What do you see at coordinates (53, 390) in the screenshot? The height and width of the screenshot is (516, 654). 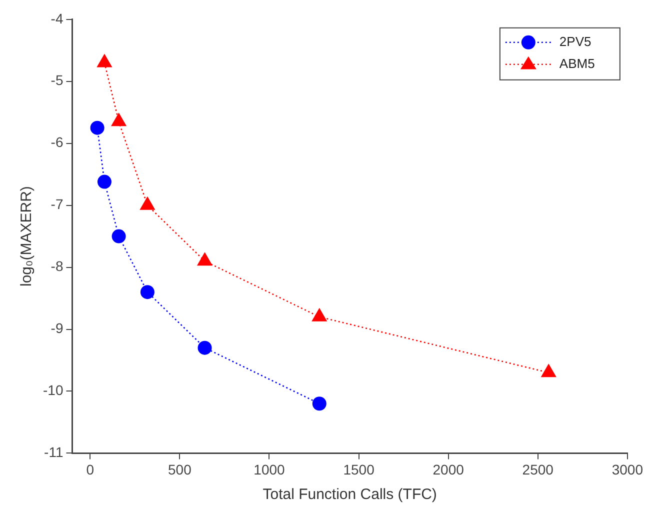 I see `y-tick-label: -10` at bounding box center [53, 390].